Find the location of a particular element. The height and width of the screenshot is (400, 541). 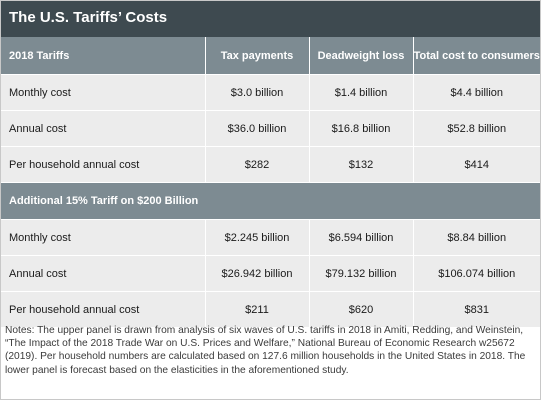

table-row: Per household annual cost $282 $132 $414 is located at coordinates (270, 164).